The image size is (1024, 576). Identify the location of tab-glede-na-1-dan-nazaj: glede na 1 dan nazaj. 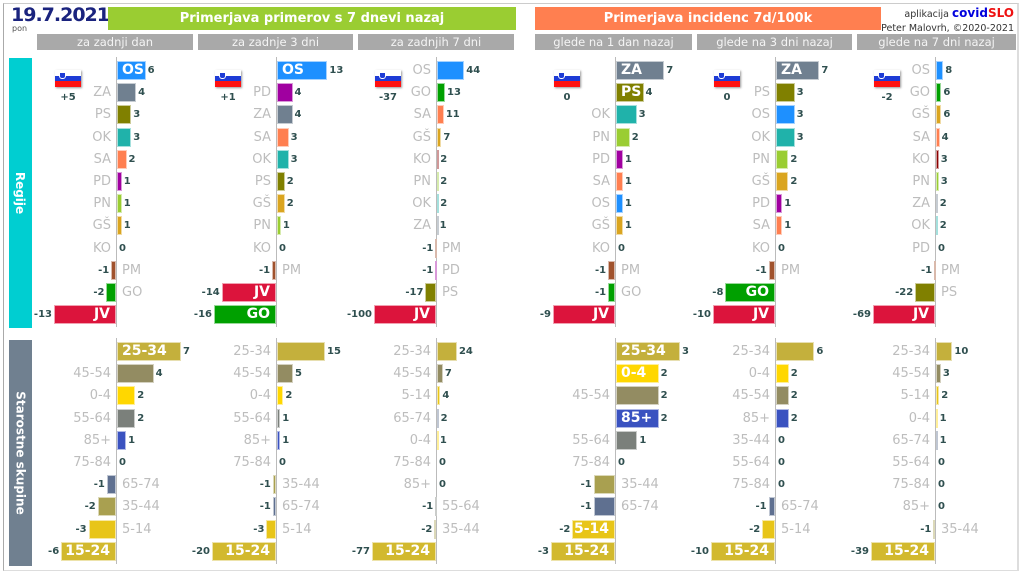
(613, 42).